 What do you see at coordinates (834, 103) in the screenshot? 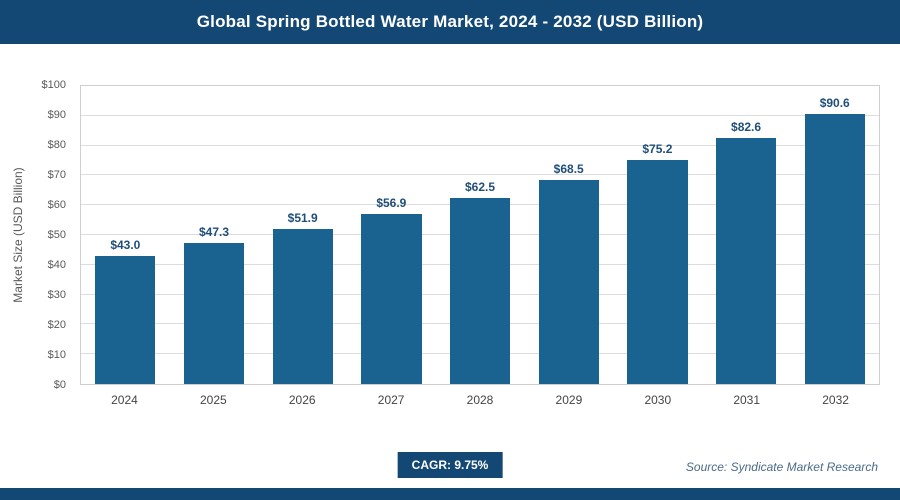
I see `bar-value-label: $90.6` at bounding box center [834, 103].